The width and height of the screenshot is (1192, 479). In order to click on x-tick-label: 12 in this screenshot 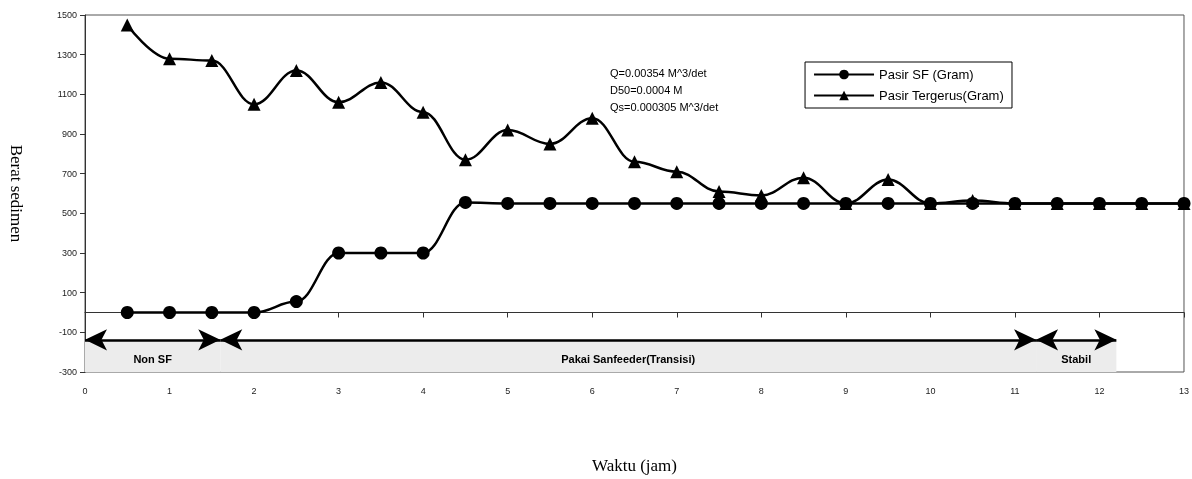, I will do `click(1099, 390)`.